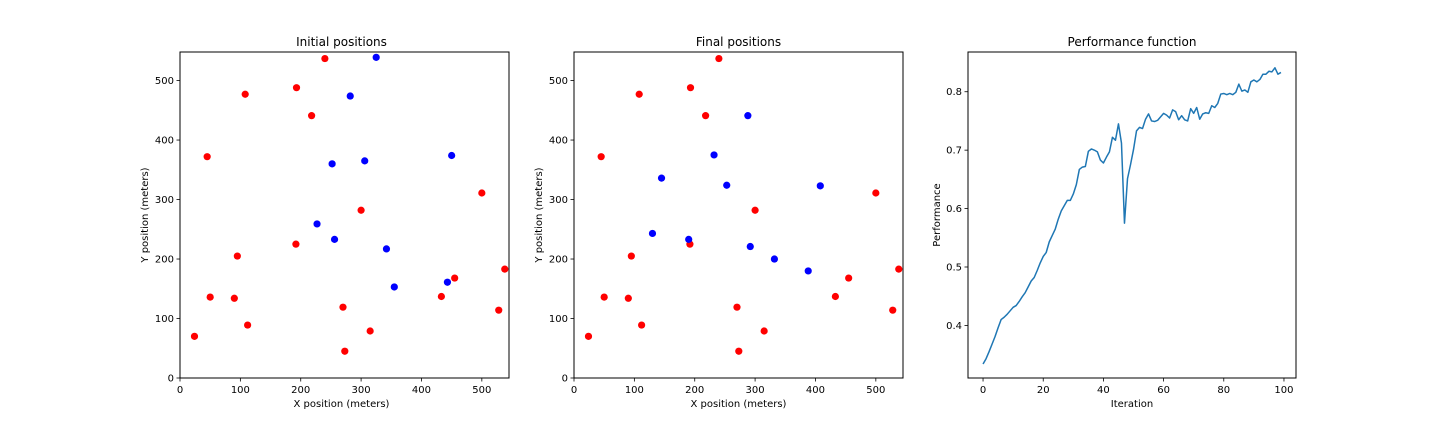  I want to click on x-tick-label: 200, so click(300, 390).